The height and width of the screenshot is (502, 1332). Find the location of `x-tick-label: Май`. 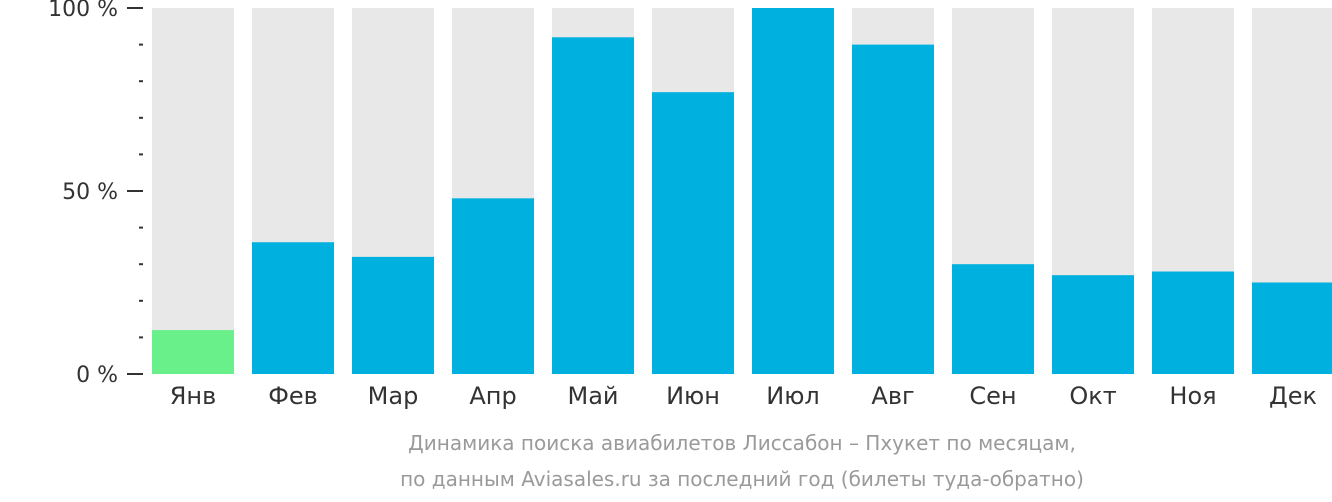

x-tick-label: Май is located at coordinates (592, 396).